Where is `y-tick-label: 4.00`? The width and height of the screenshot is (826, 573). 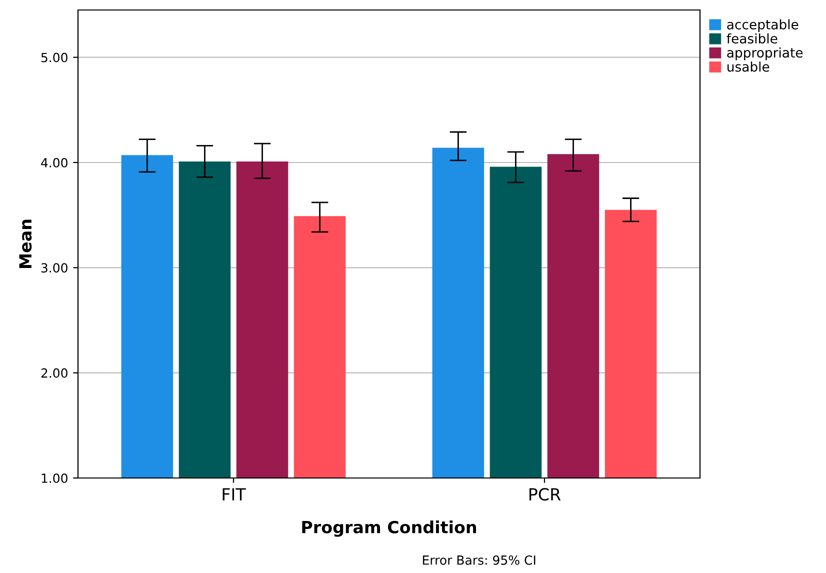
y-tick-label: 4.00 is located at coordinates (54, 163).